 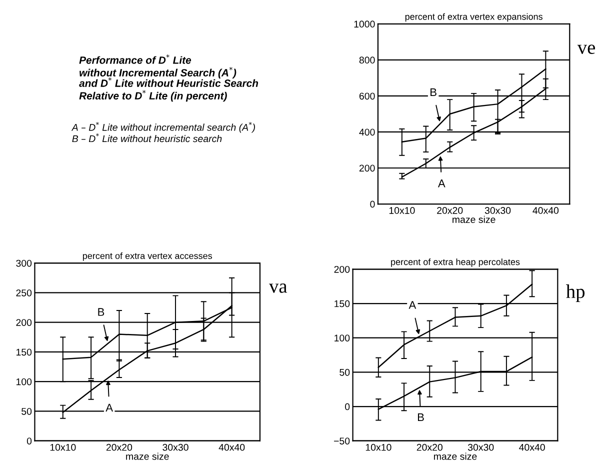 I want to click on y-tick-label: 250, so click(x=24, y=292).